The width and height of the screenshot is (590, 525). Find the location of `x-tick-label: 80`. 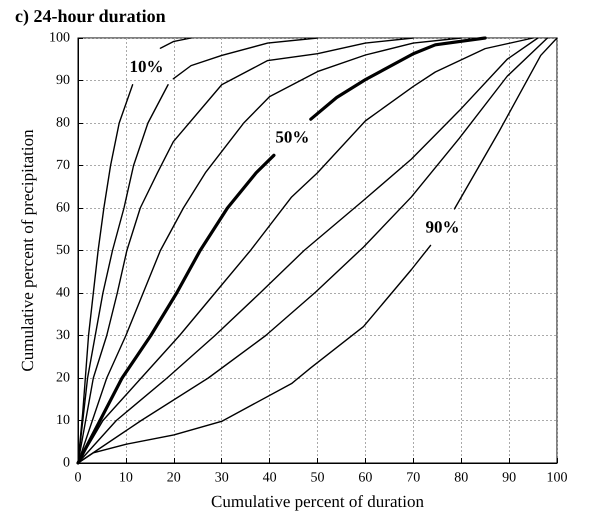

x-tick-label: 80 is located at coordinates (461, 478).